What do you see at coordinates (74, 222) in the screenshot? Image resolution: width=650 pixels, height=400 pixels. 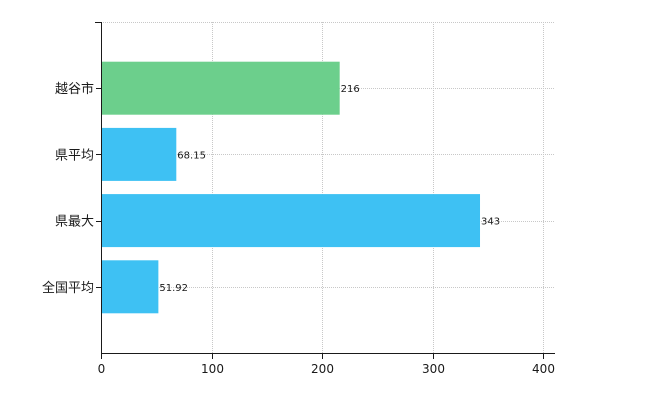 I see `category-label: 県最大` at bounding box center [74, 222].